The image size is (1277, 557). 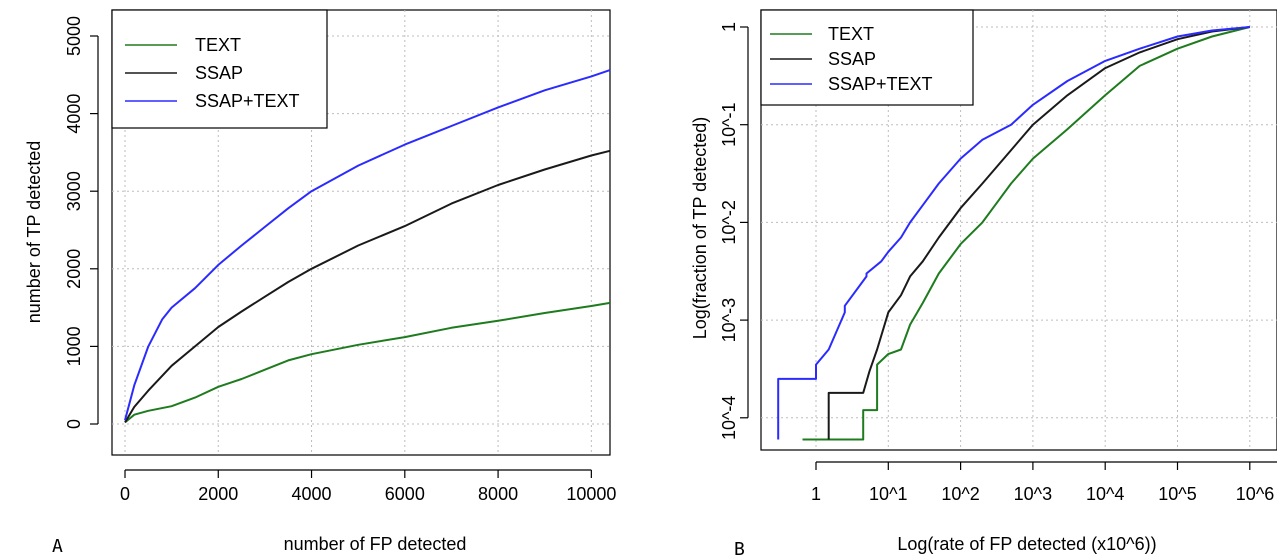 I want to click on panel-b-x-tick-label: 10^3, so click(x=1033, y=494).